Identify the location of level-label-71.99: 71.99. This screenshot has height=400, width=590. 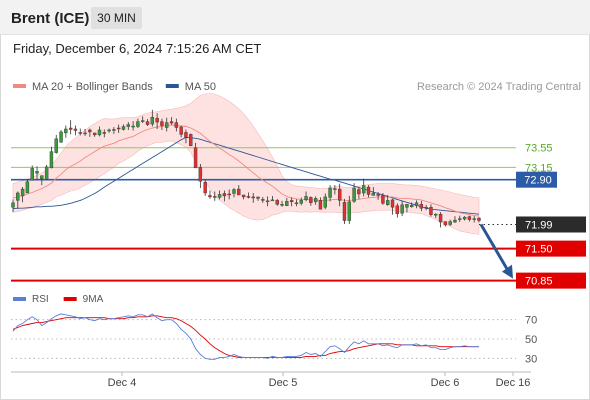
(539, 225).